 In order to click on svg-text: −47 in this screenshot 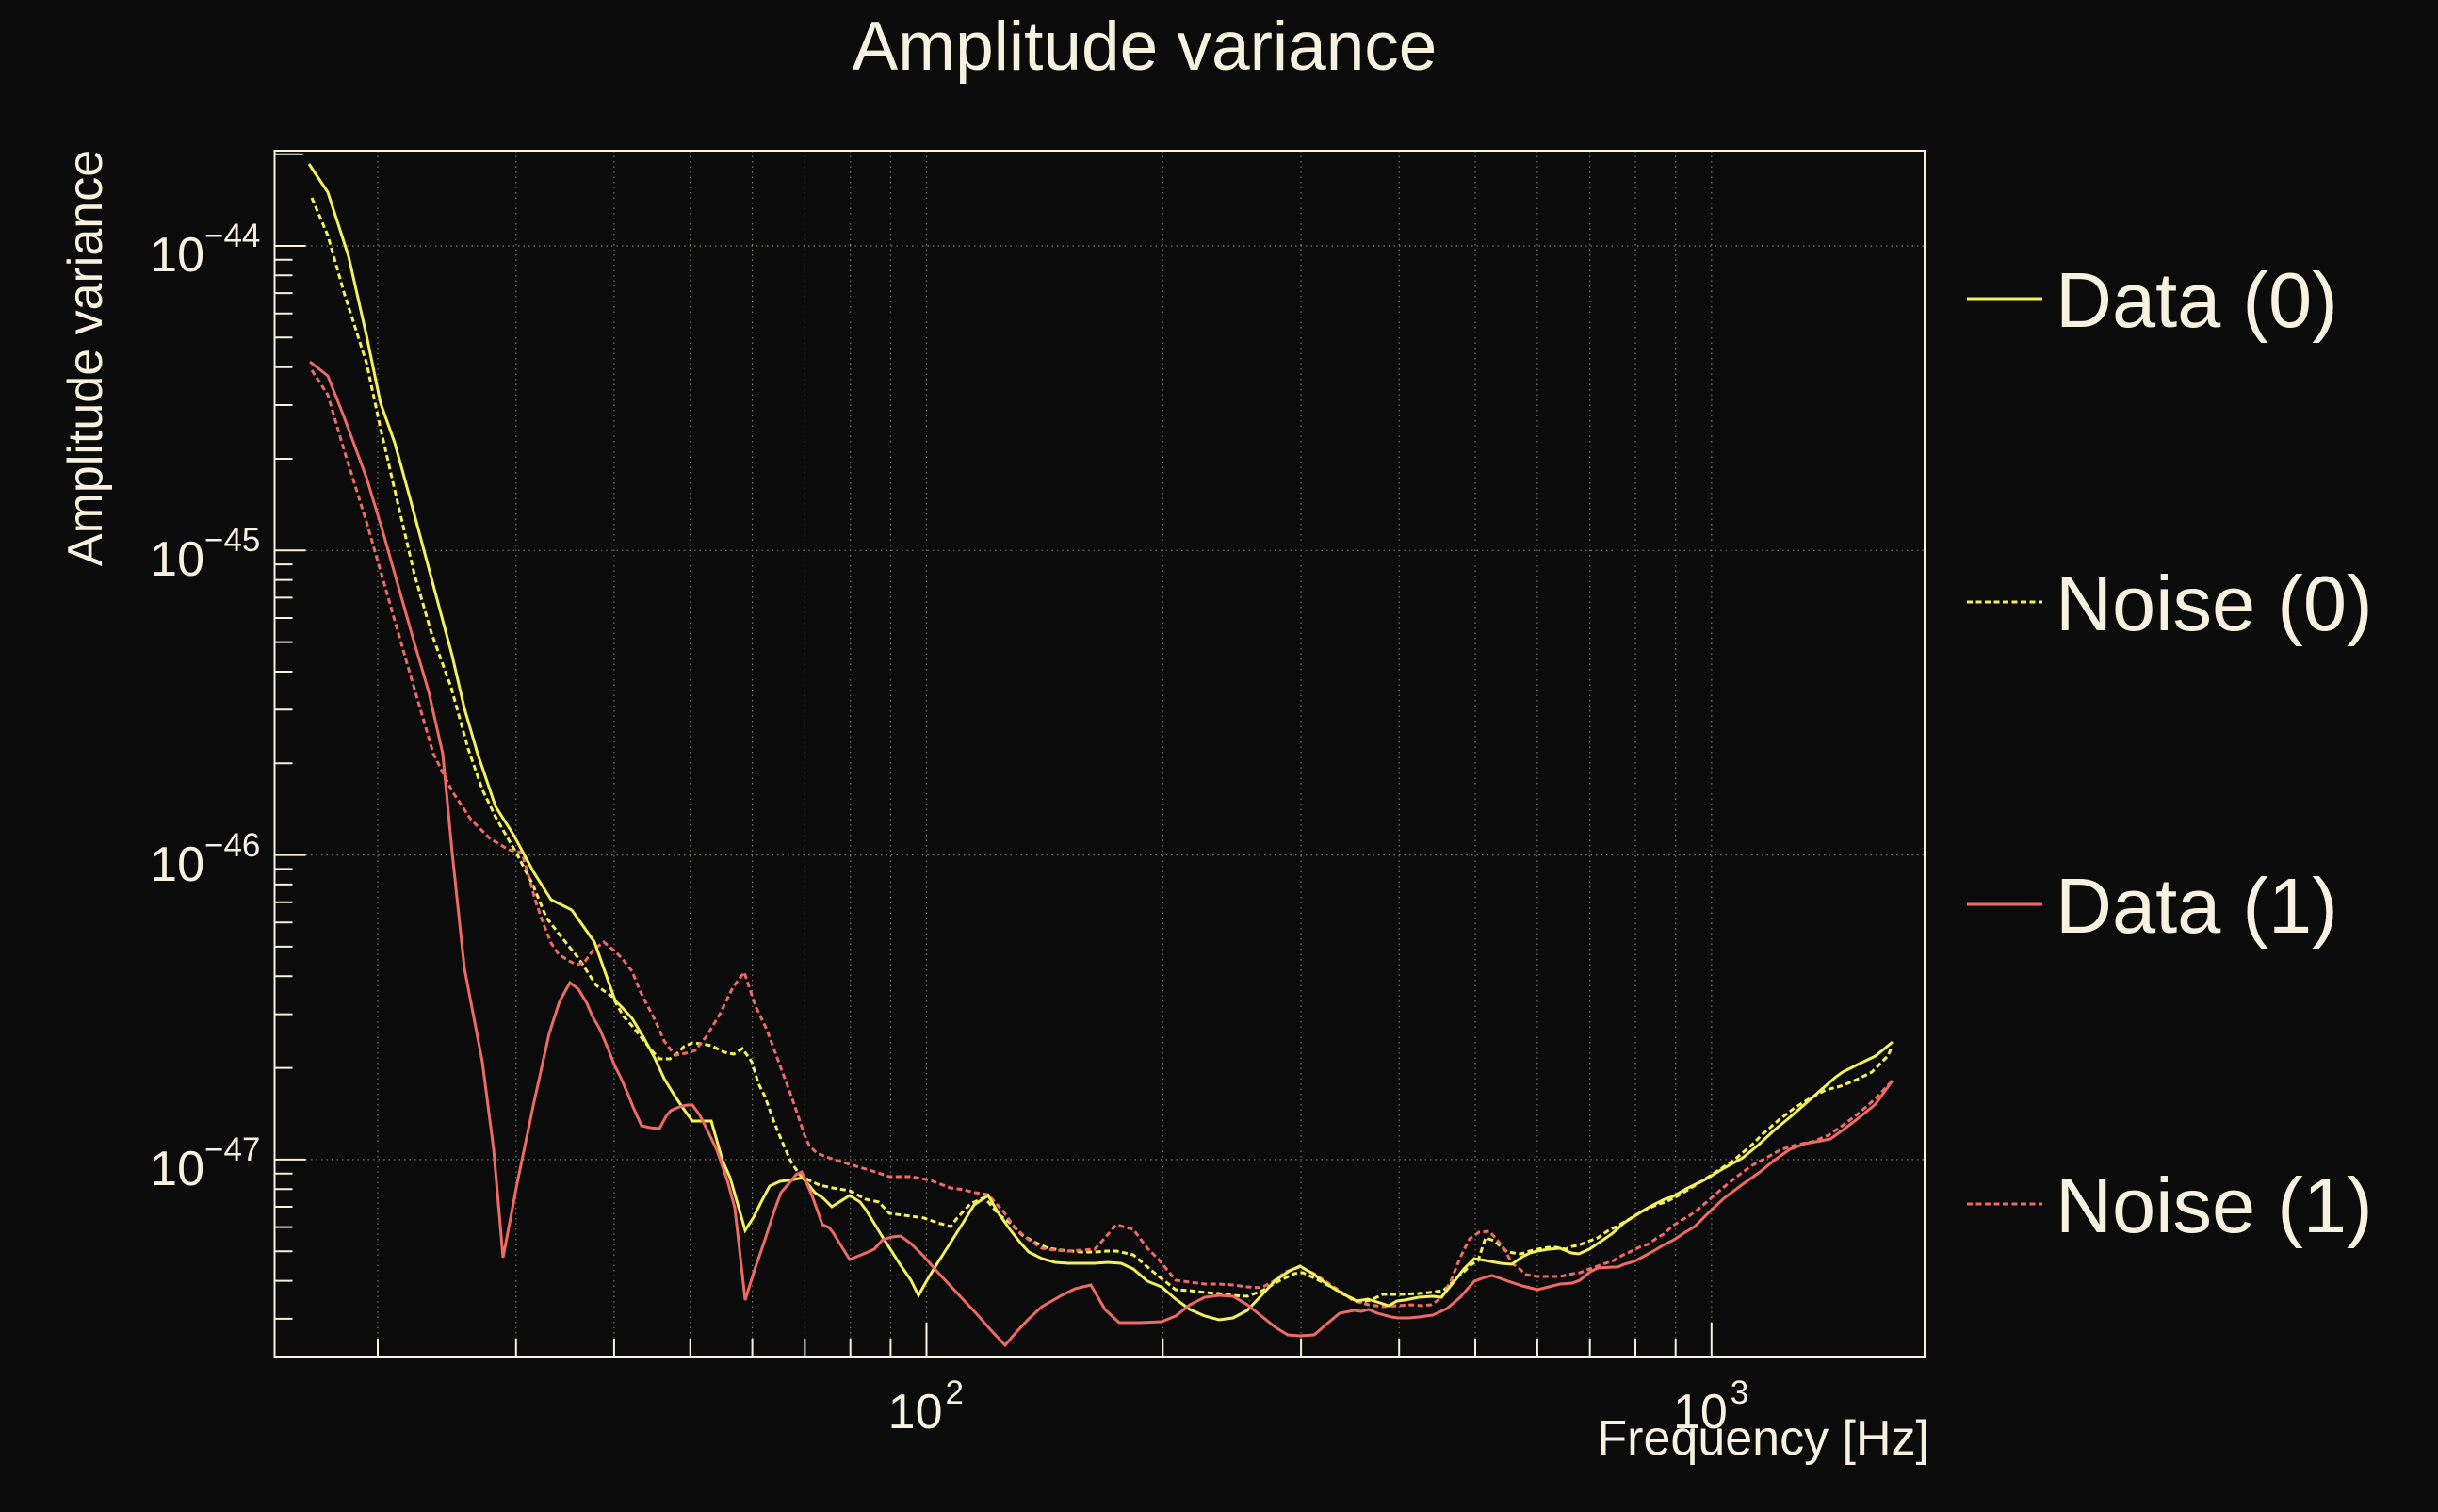, I will do `click(232, 1149)`.